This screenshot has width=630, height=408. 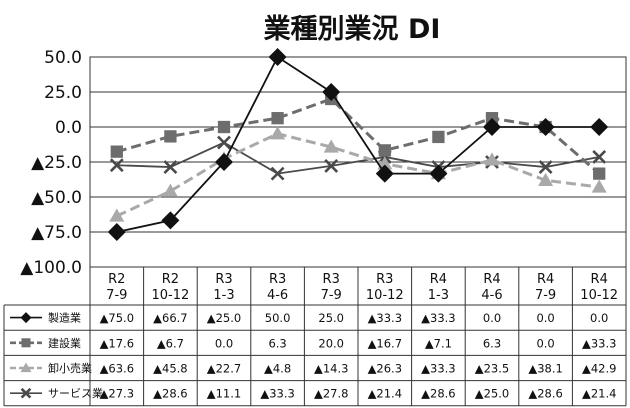 I want to click on table-cell: ▲7.1, so click(x=438, y=343).